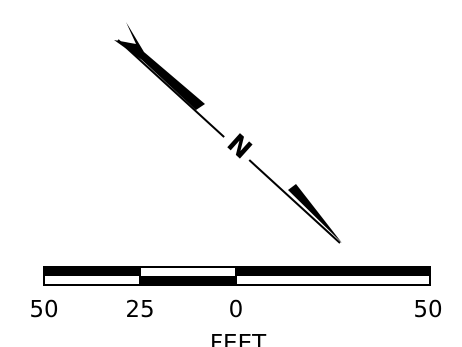 This screenshot has height=347, width=462. Describe the element at coordinates (188, 280) in the screenshot. I see `scale-segment-25-0-bottom` at that location.